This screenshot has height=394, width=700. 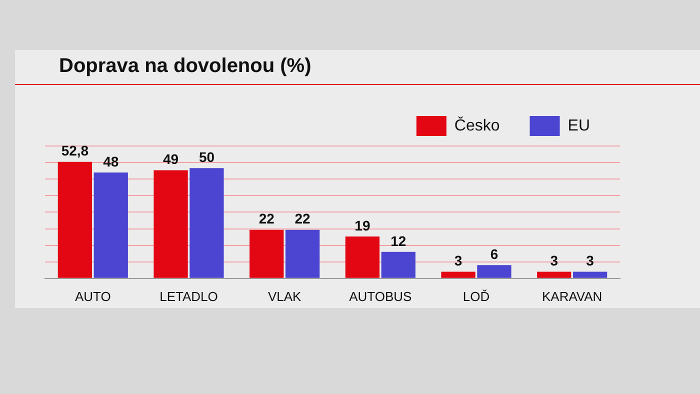 What do you see at coordinates (170, 159) in the screenshot?
I see `data-label: 49` at bounding box center [170, 159].